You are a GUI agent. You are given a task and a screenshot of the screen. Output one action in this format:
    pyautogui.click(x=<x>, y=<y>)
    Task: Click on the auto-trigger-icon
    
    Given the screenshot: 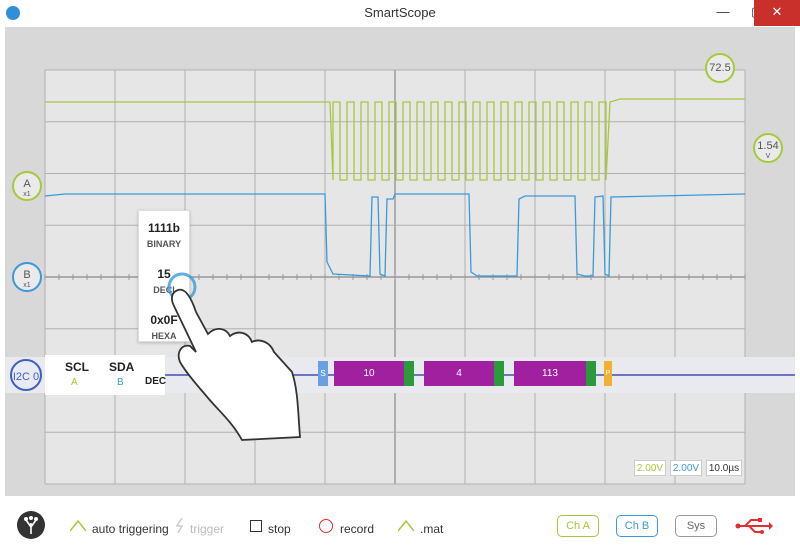 What is the action you would take?
    pyautogui.click(x=78, y=526)
    